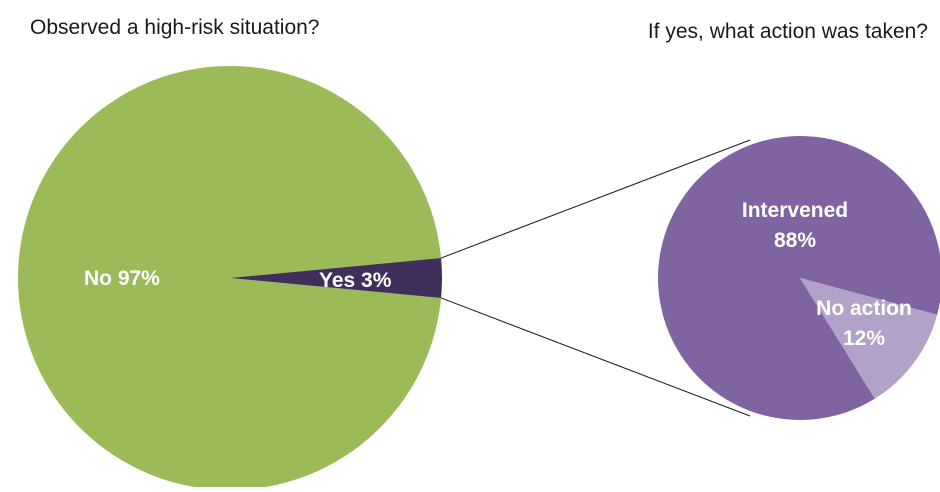 The width and height of the screenshot is (940, 492). Describe the element at coordinates (174, 27) in the screenshot. I see `main-pie-title: Observed a high-risk situation?` at that location.